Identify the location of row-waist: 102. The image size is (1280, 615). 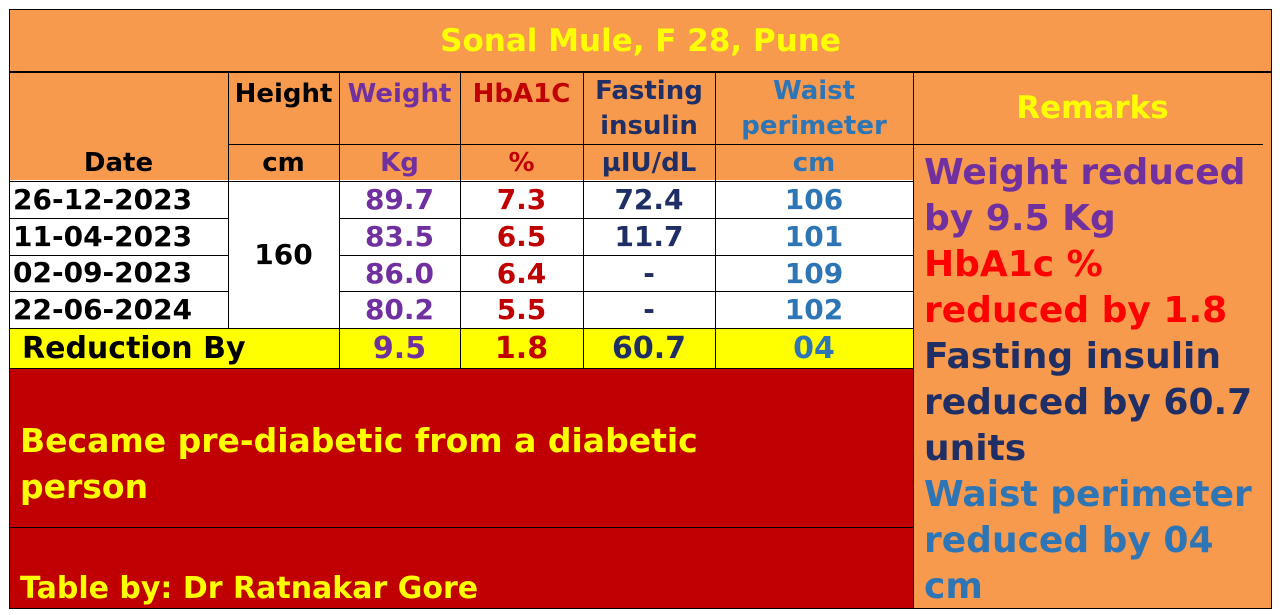
(814, 309).